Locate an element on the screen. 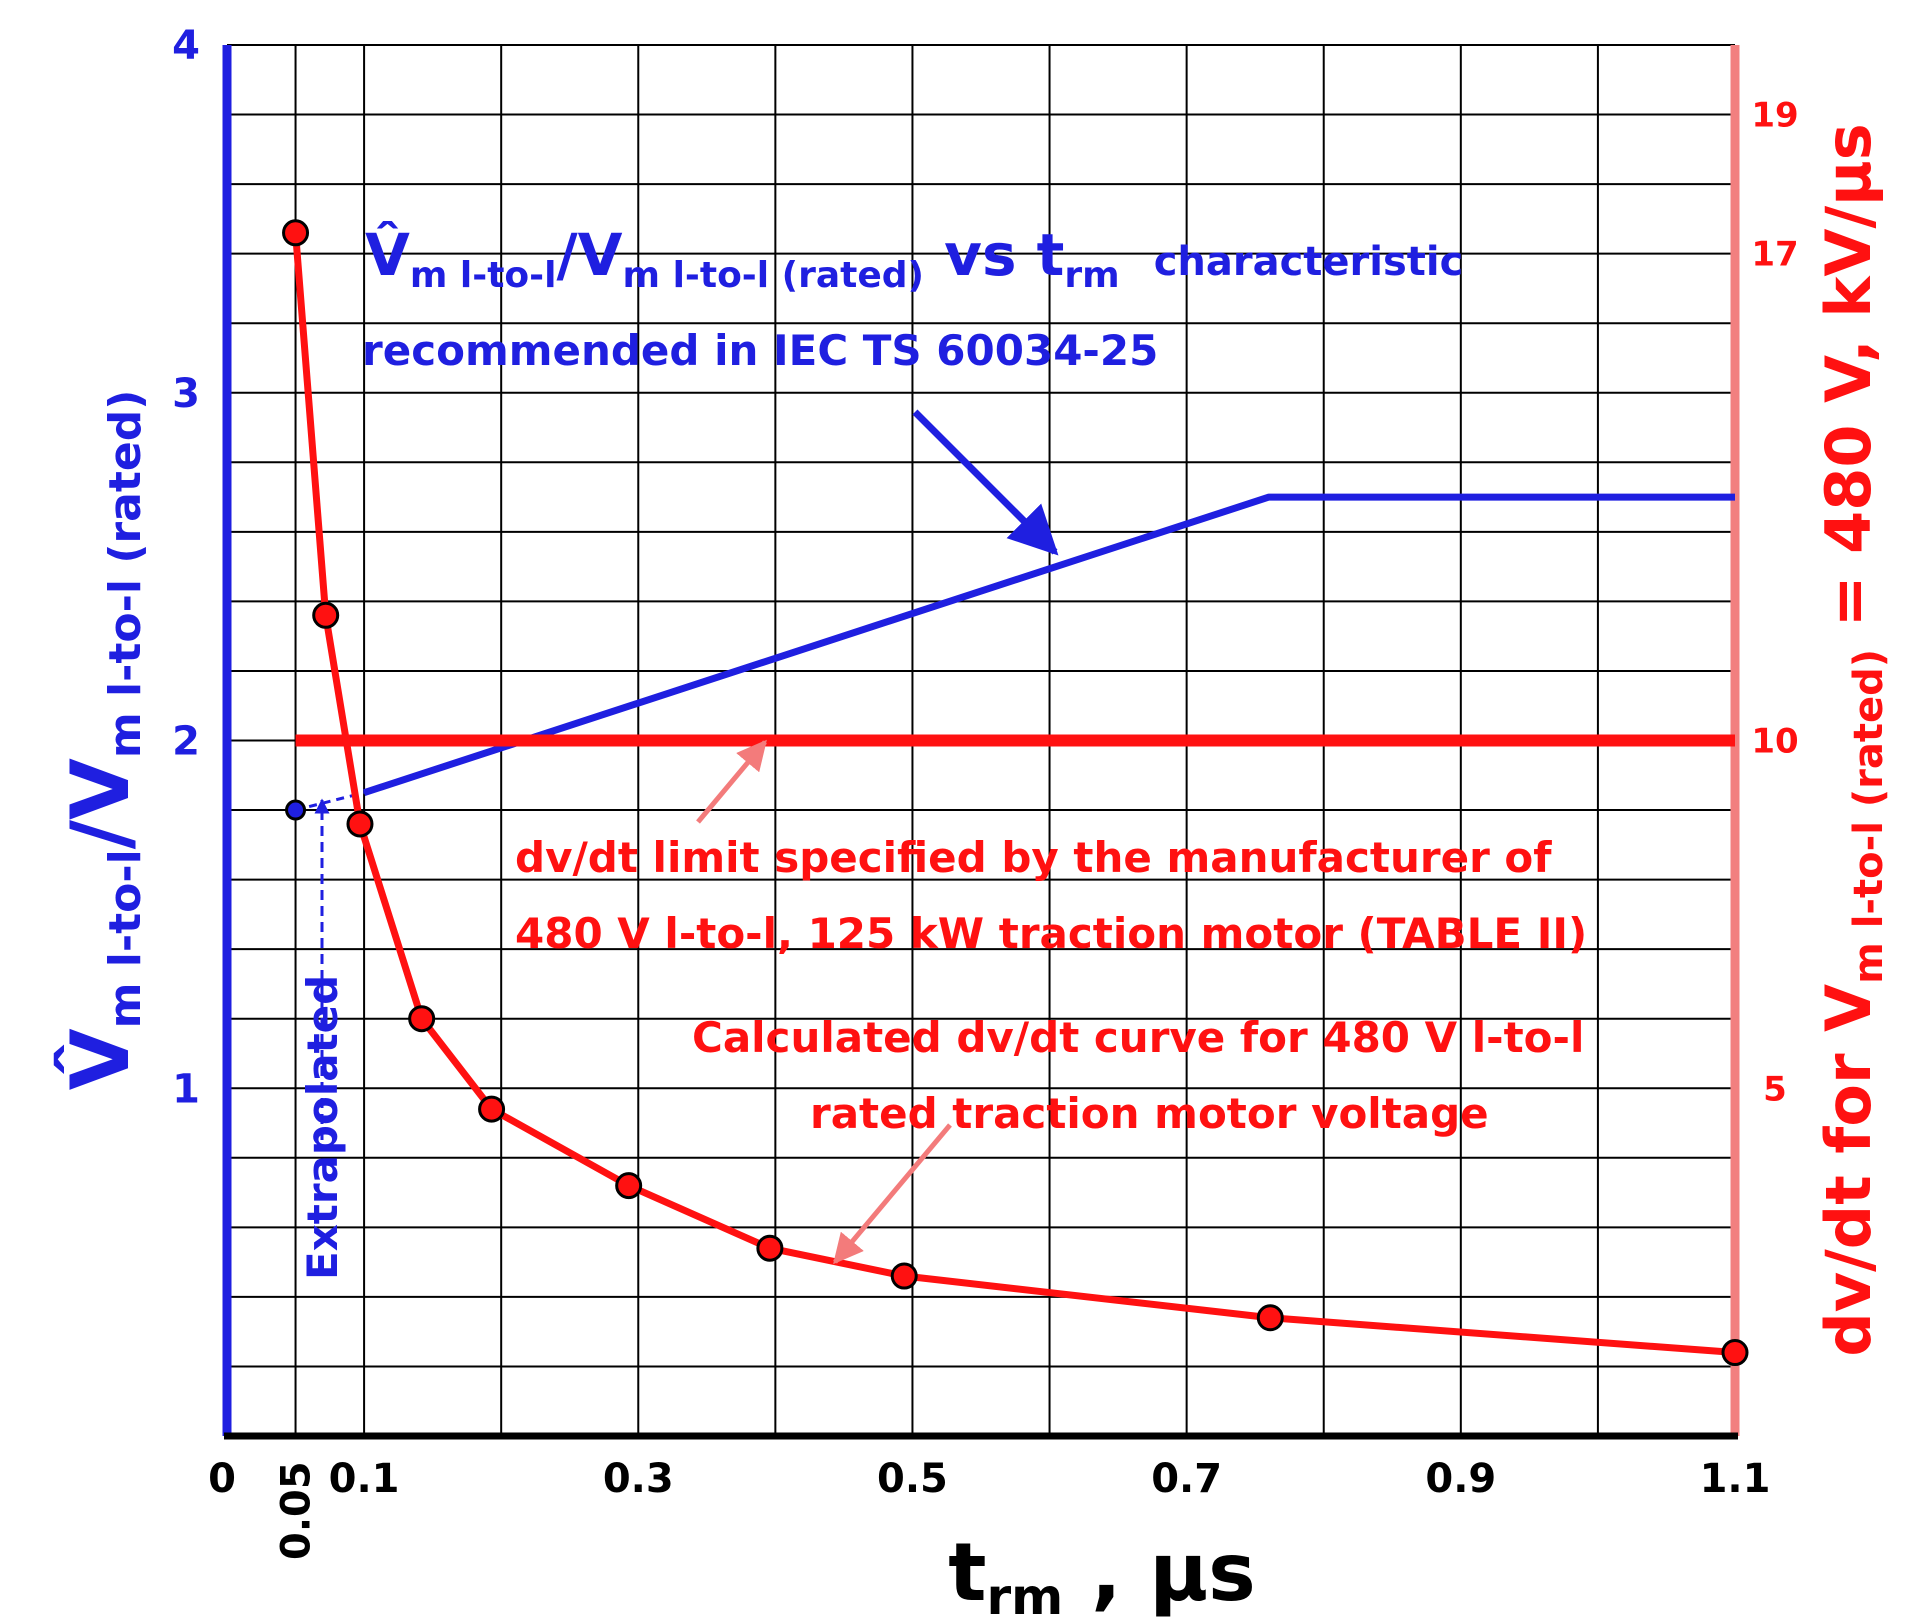 The width and height of the screenshot is (1916, 1621). blue-title-sub3: rm is located at coordinates (1091, 275).